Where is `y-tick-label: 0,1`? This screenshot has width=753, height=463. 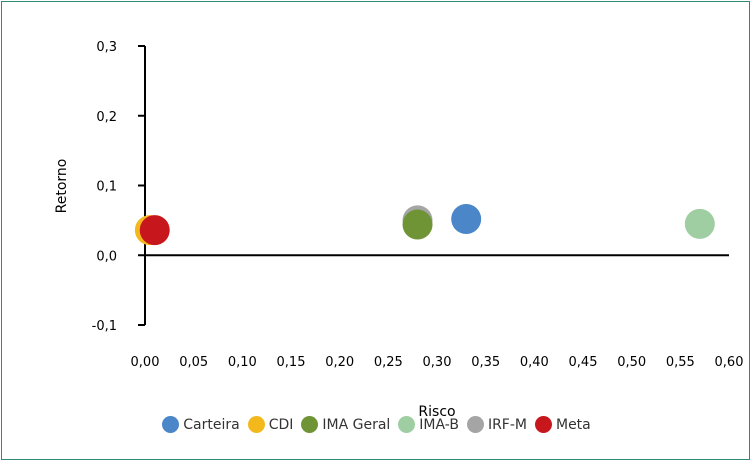 y-tick-label: 0,1 is located at coordinates (106, 187).